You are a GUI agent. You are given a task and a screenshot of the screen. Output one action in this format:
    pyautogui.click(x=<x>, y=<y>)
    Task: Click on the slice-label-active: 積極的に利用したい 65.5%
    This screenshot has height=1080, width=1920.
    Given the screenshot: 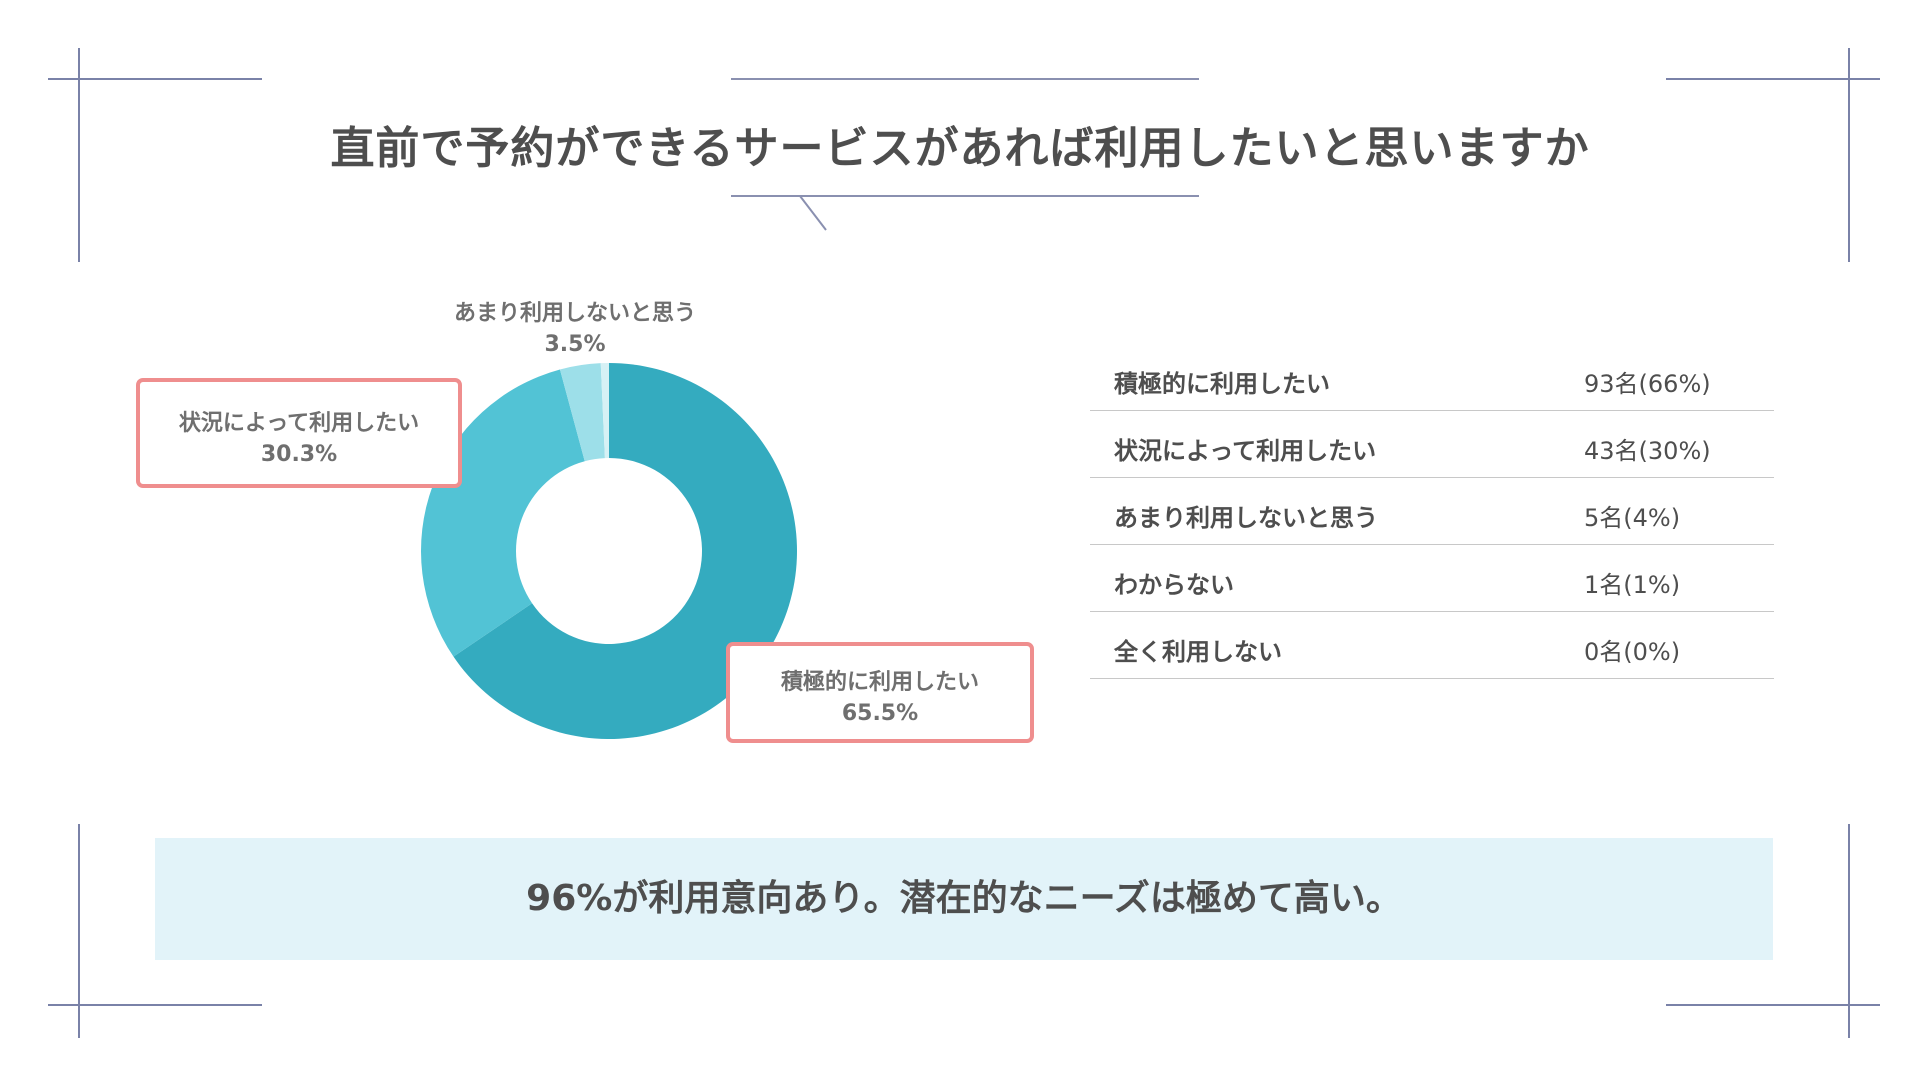 What is the action you would take?
    pyautogui.click(x=880, y=692)
    